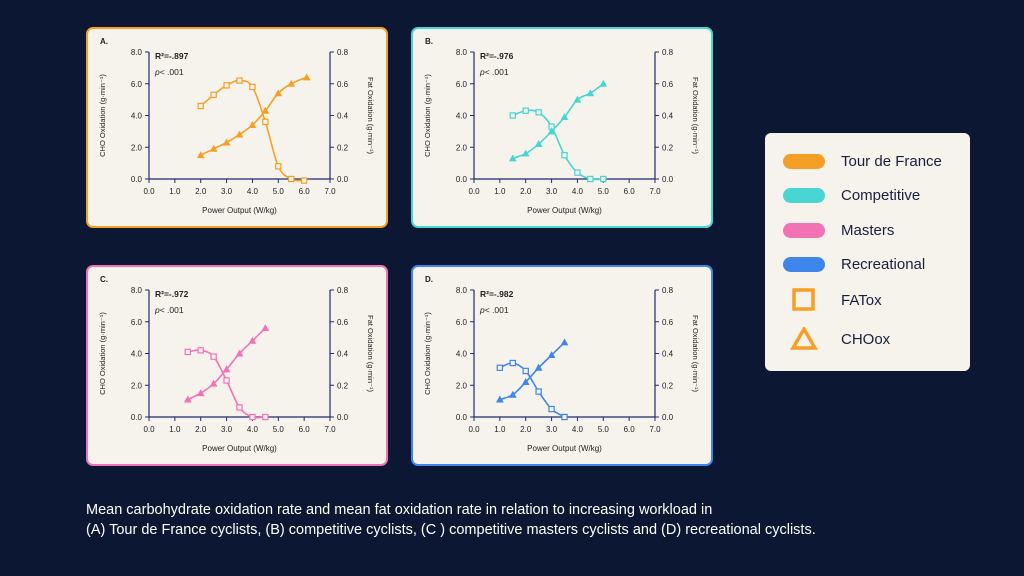 This screenshot has height=576, width=1024. What do you see at coordinates (497, 56) in the screenshot?
I see `r-squared-label: R²=-.976` at bounding box center [497, 56].